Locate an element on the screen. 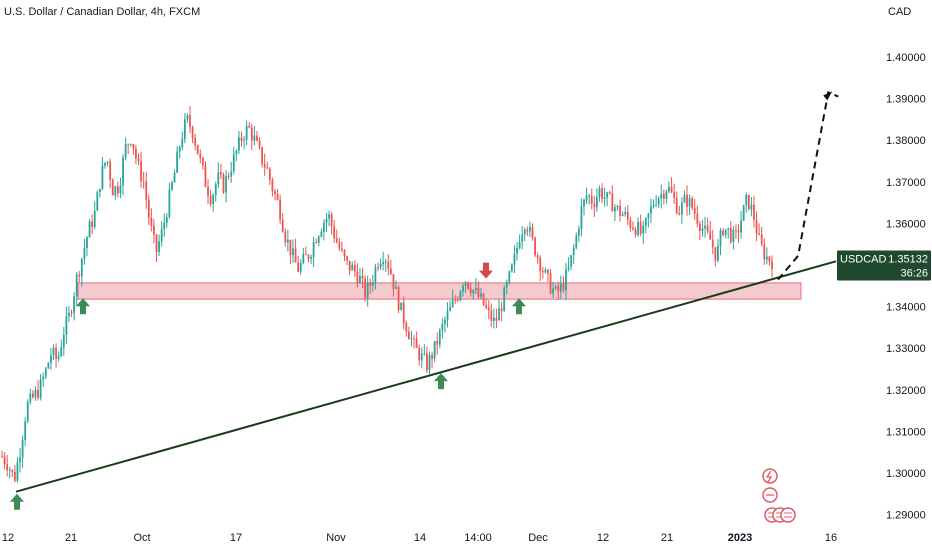  price-badge-countdown: 36:26 is located at coordinates (914, 274).